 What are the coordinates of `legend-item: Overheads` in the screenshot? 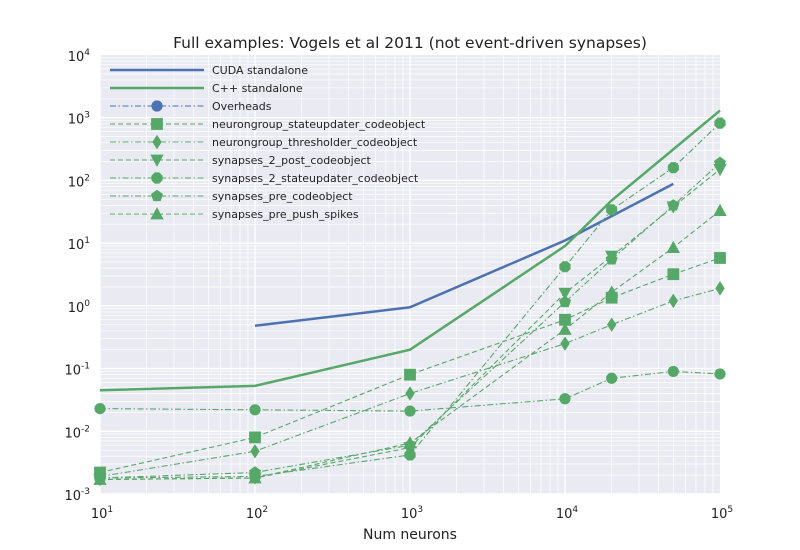 It's located at (191, 106).